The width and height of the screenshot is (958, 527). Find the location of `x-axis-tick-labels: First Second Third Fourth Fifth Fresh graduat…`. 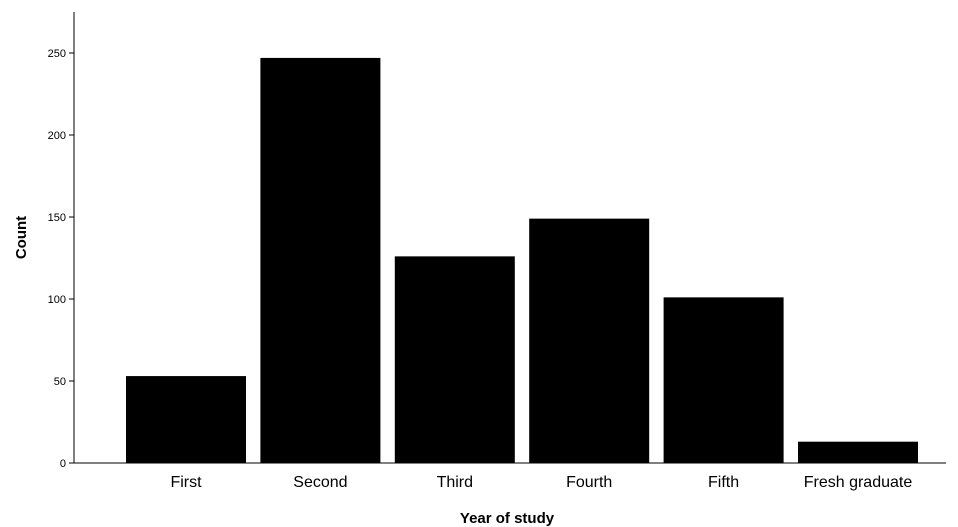

x-axis-tick-labels: First Second Third Fourth Fifth Fresh graduat… is located at coordinates (541, 482).